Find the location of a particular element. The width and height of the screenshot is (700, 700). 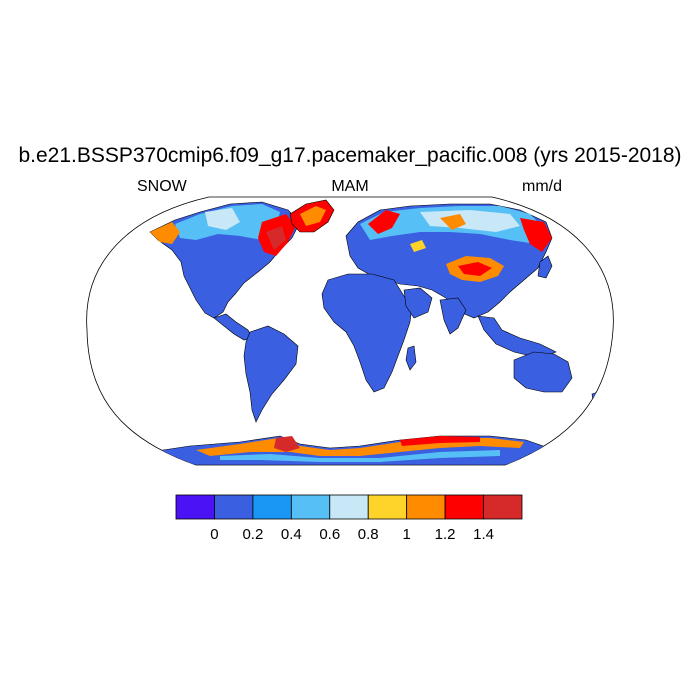

tibet-snow-core is located at coordinates (475, 269).